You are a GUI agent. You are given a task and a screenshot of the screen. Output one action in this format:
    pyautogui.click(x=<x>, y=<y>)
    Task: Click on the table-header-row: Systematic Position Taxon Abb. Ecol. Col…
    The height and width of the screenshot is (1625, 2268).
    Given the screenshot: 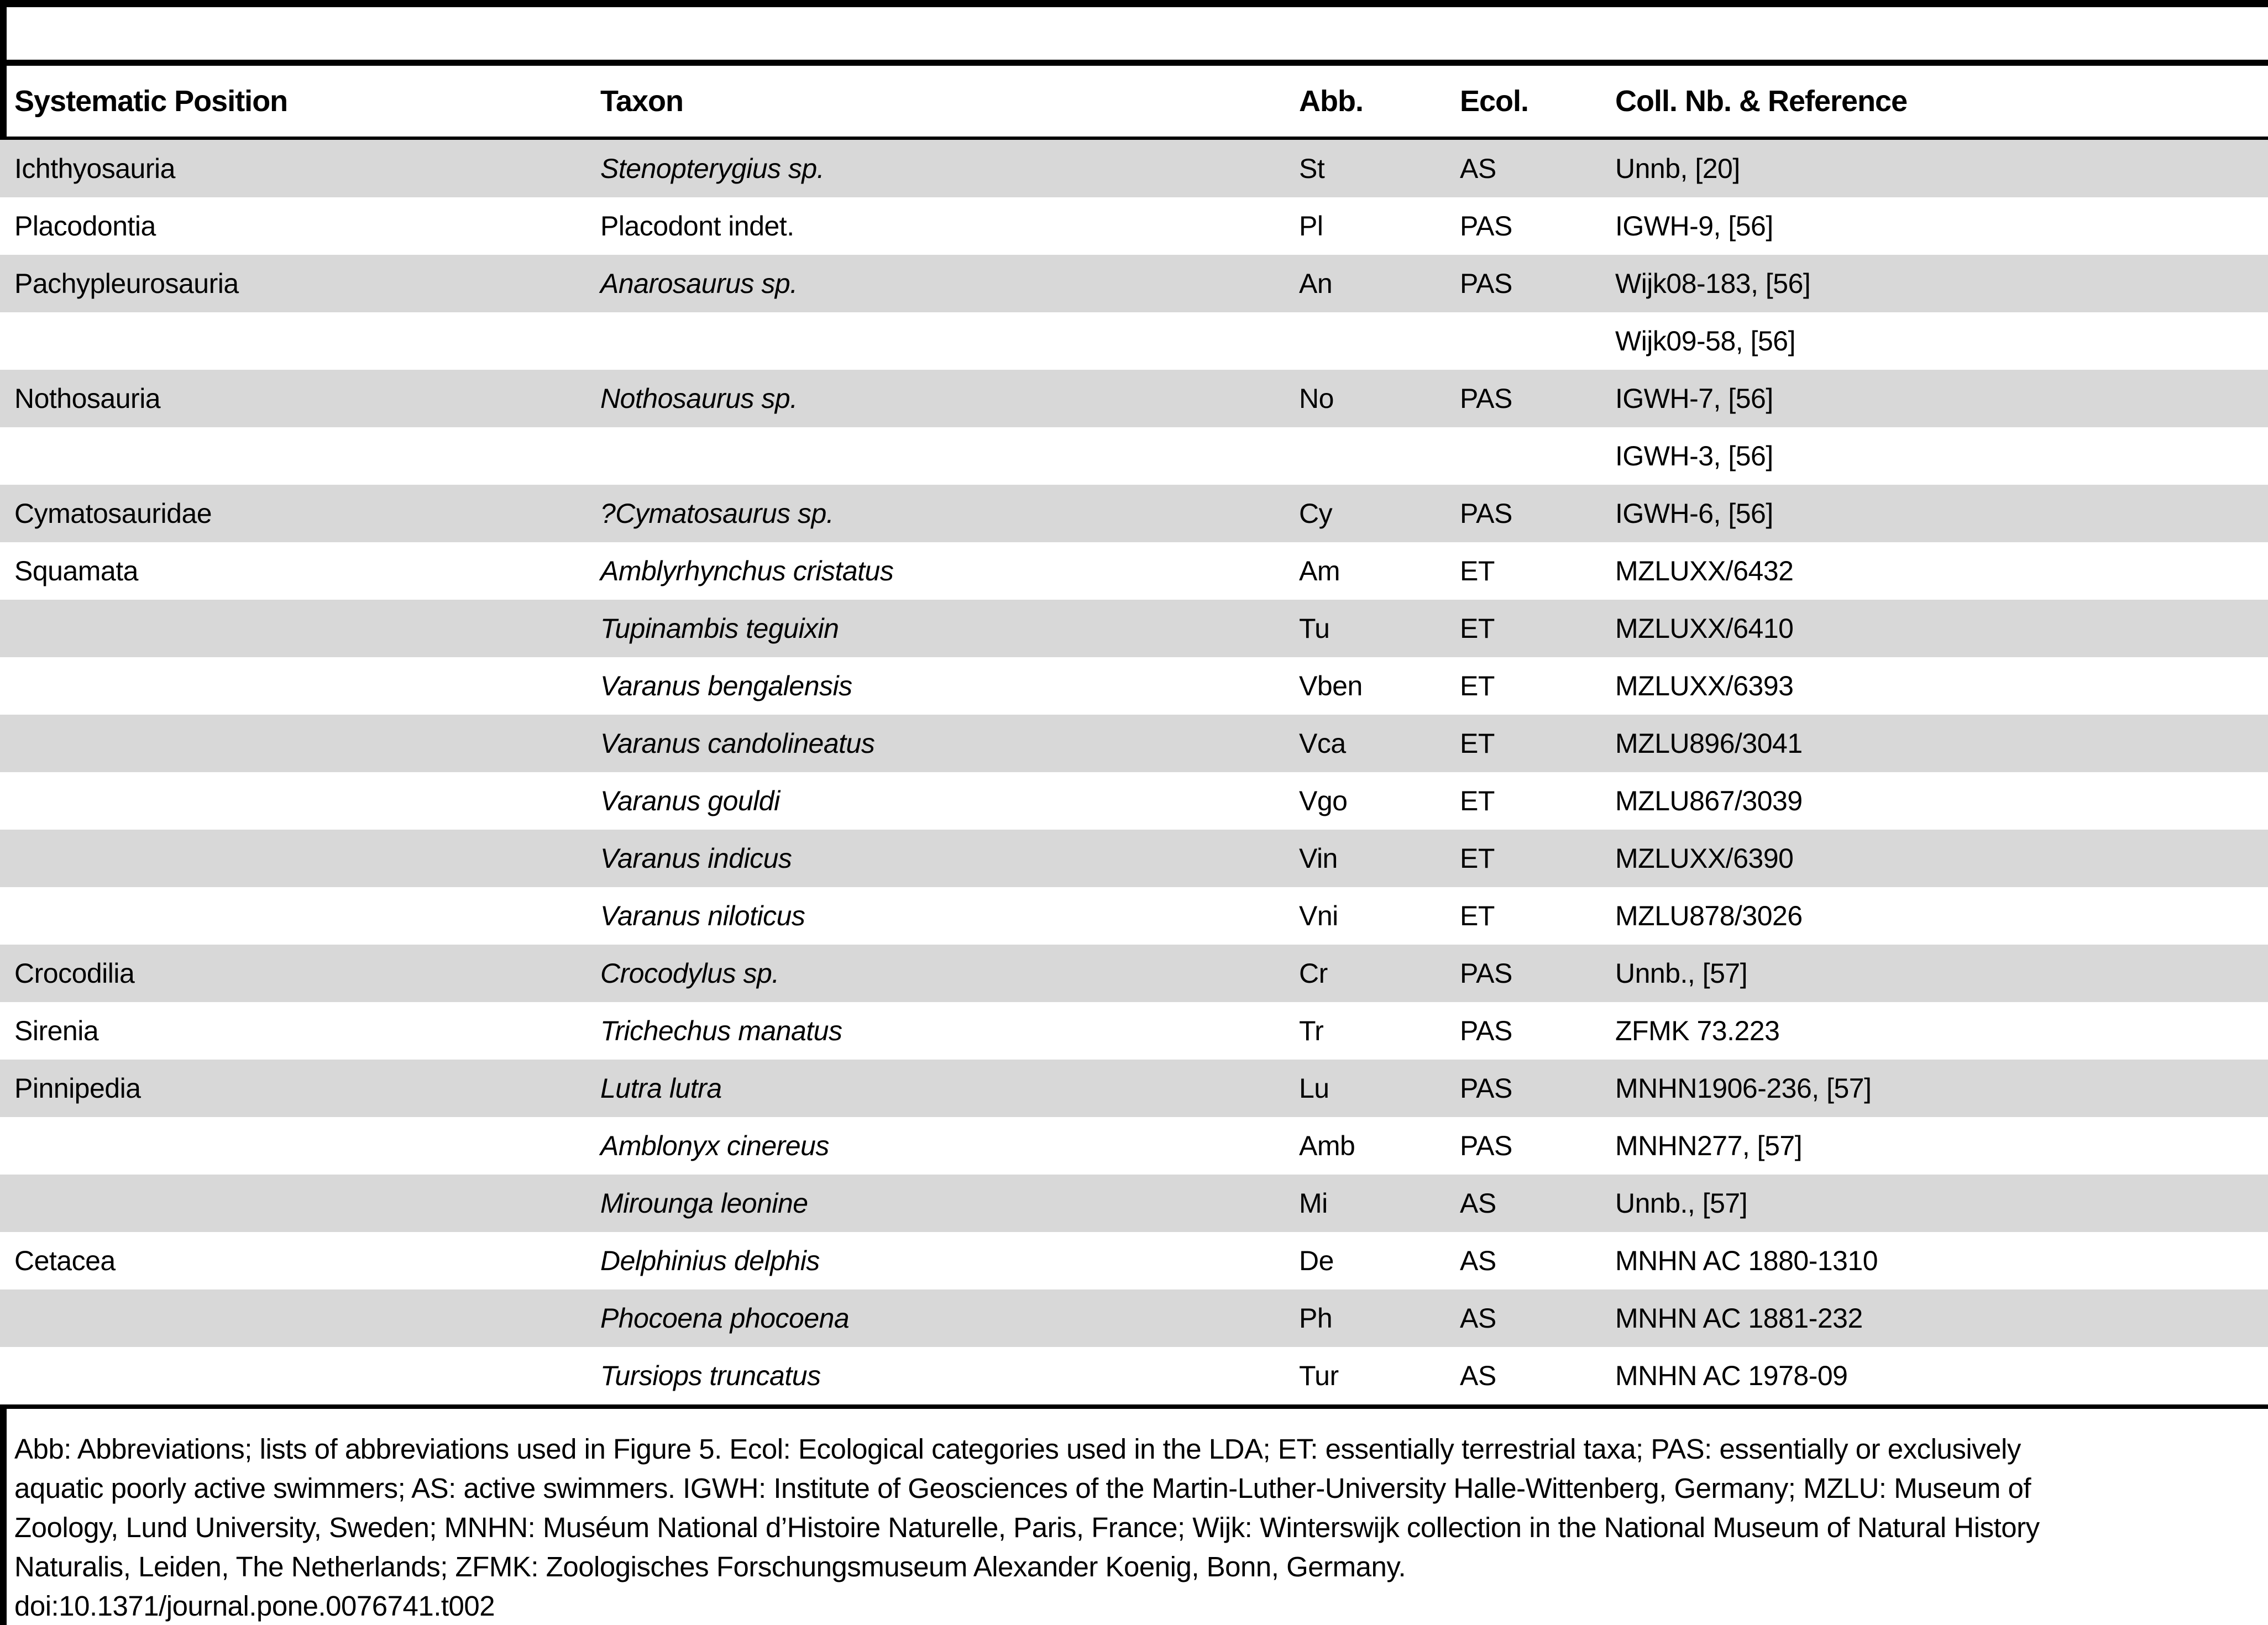 What is the action you would take?
    pyautogui.click(x=1134, y=101)
    